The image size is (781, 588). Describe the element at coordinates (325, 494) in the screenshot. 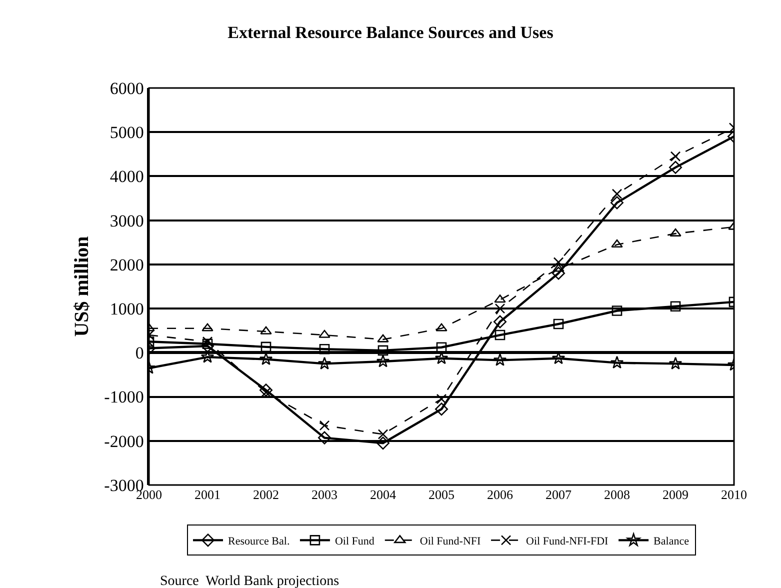

I see `x-tick-label: 2003` at that location.